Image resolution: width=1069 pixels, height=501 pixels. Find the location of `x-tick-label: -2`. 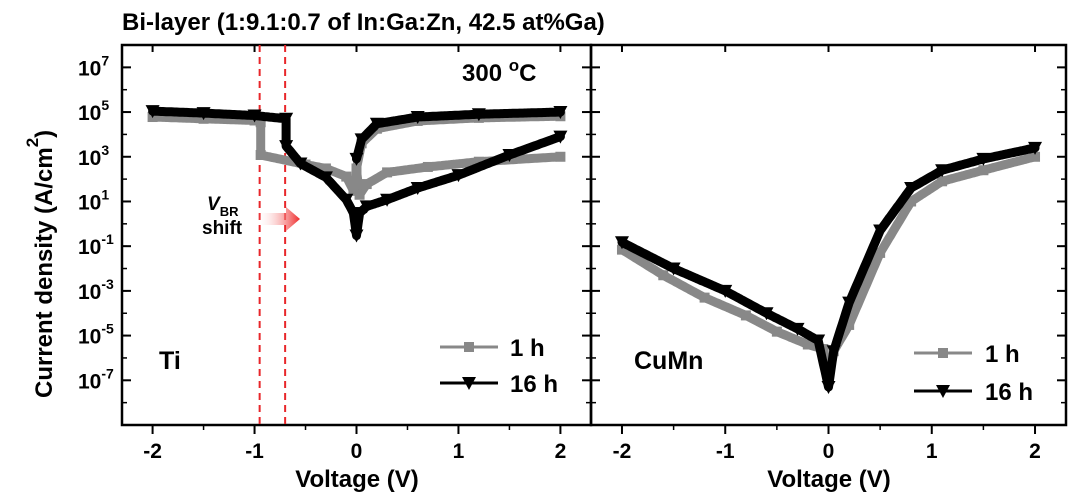

x-tick-label: -2 is located at coordinates (152, 451).